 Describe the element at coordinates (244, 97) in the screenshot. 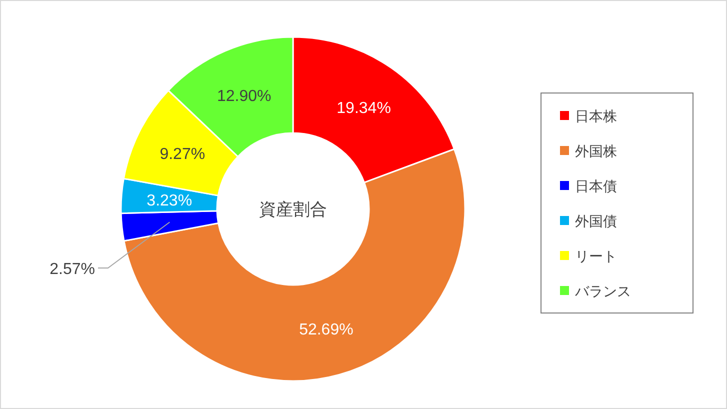

I see `data-label: 12.90%` at that location.